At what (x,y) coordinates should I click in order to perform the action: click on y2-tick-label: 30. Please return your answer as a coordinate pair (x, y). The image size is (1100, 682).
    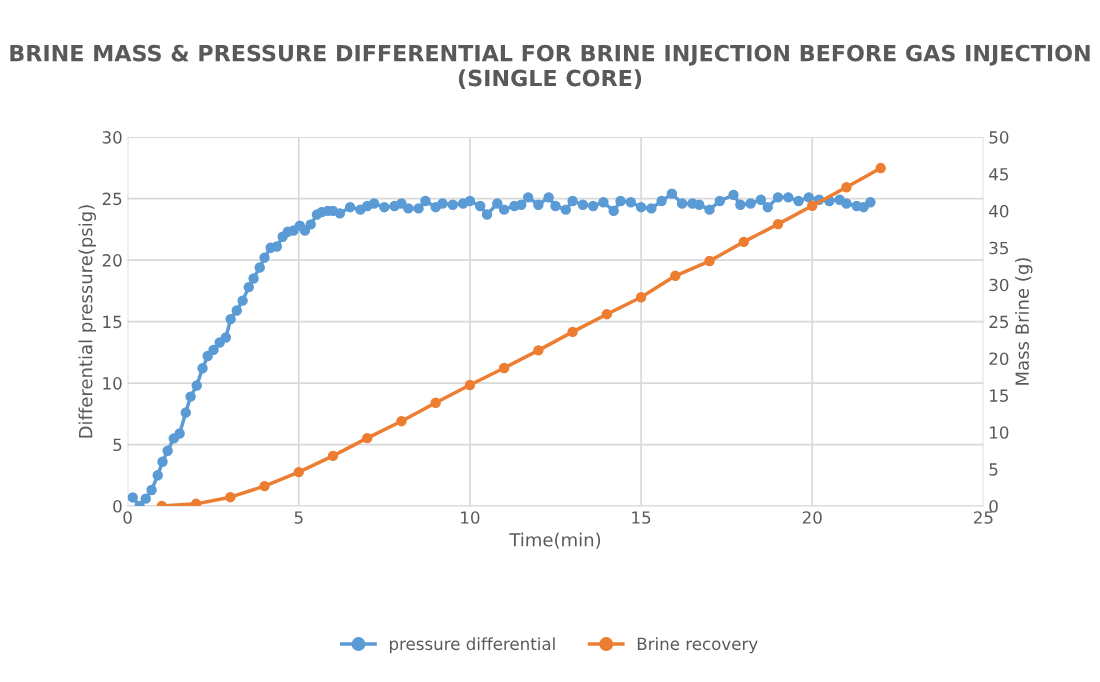
    Looking at the image, I should click on (999, 285).